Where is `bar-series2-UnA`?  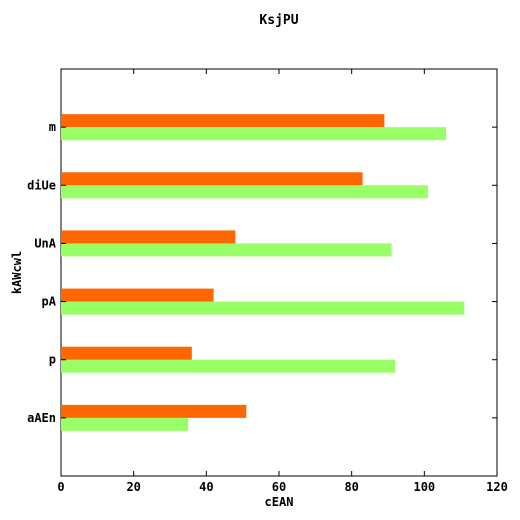 bar-series2-UnA is located at coordinates (148, 237).